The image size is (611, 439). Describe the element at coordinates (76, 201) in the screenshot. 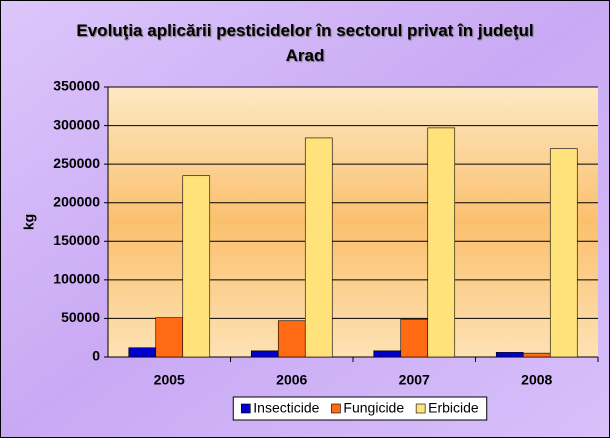

I see `y-tick-label: 200000` at that location.